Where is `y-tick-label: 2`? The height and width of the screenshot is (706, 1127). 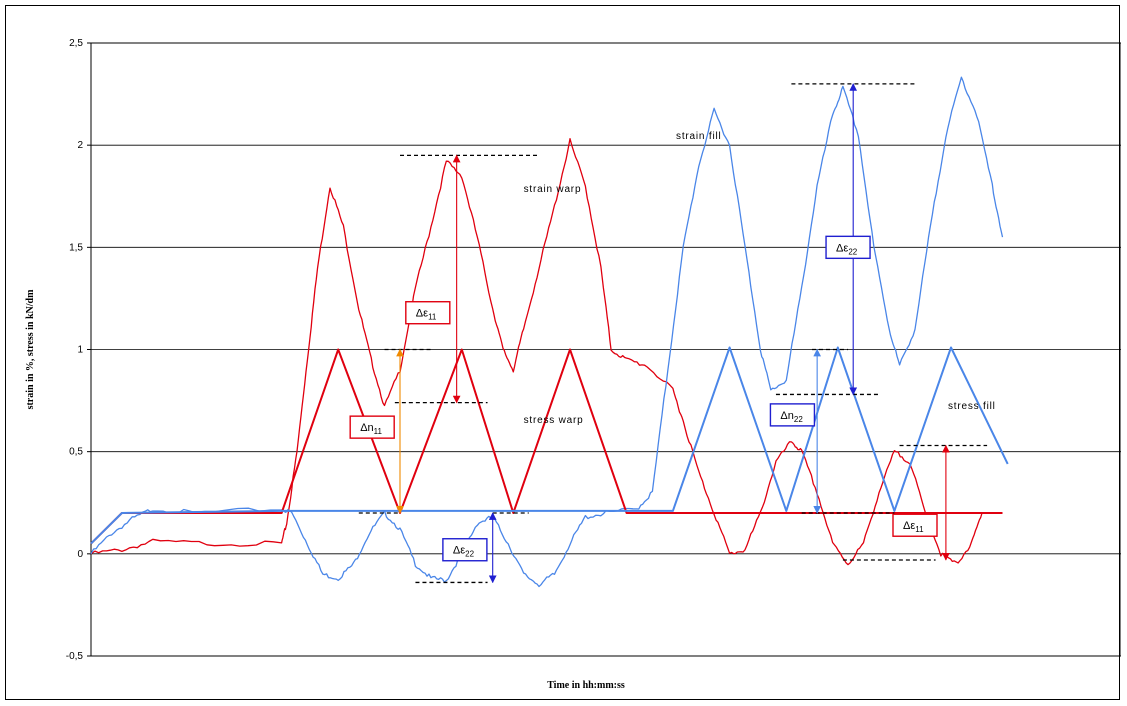
y-tick-label: 2 is located at coordinates (80, 145).